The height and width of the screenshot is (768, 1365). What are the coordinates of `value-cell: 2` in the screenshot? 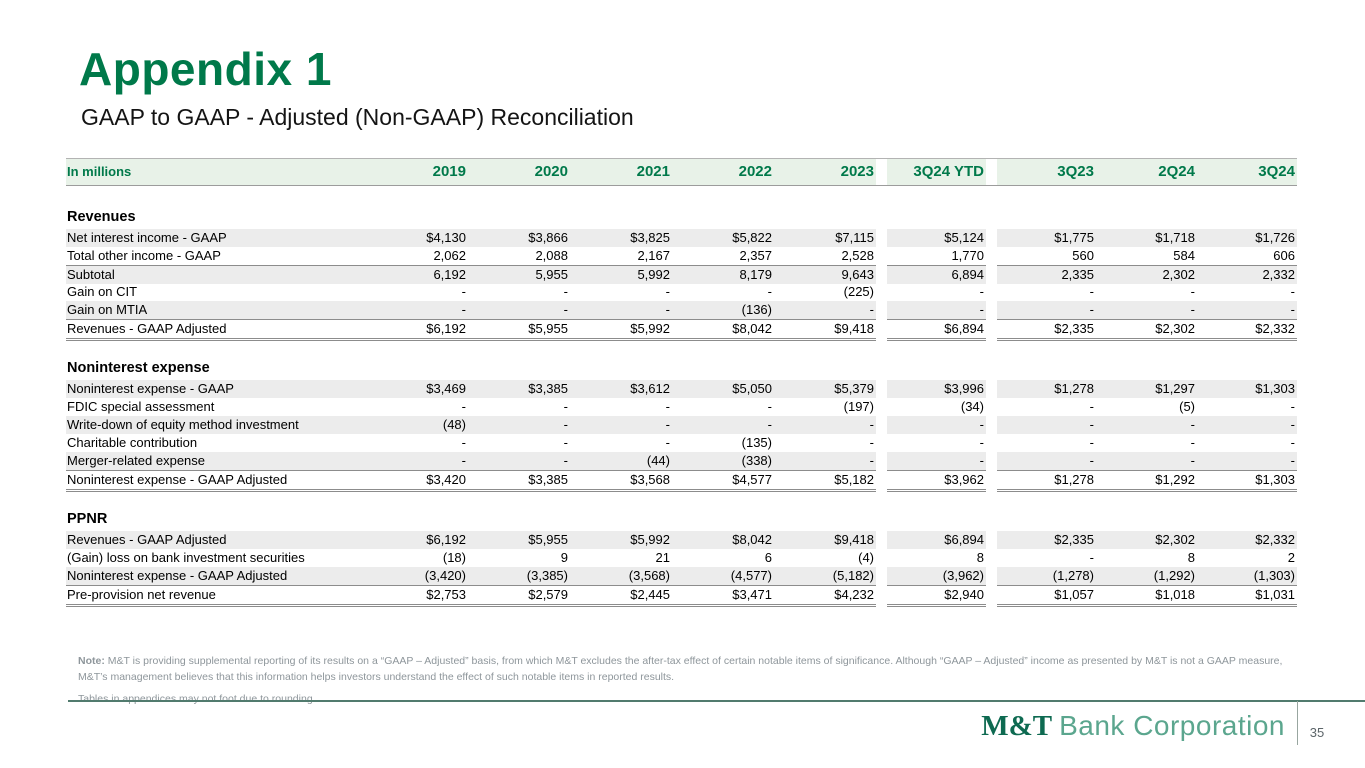 It's located at (1291, 557).